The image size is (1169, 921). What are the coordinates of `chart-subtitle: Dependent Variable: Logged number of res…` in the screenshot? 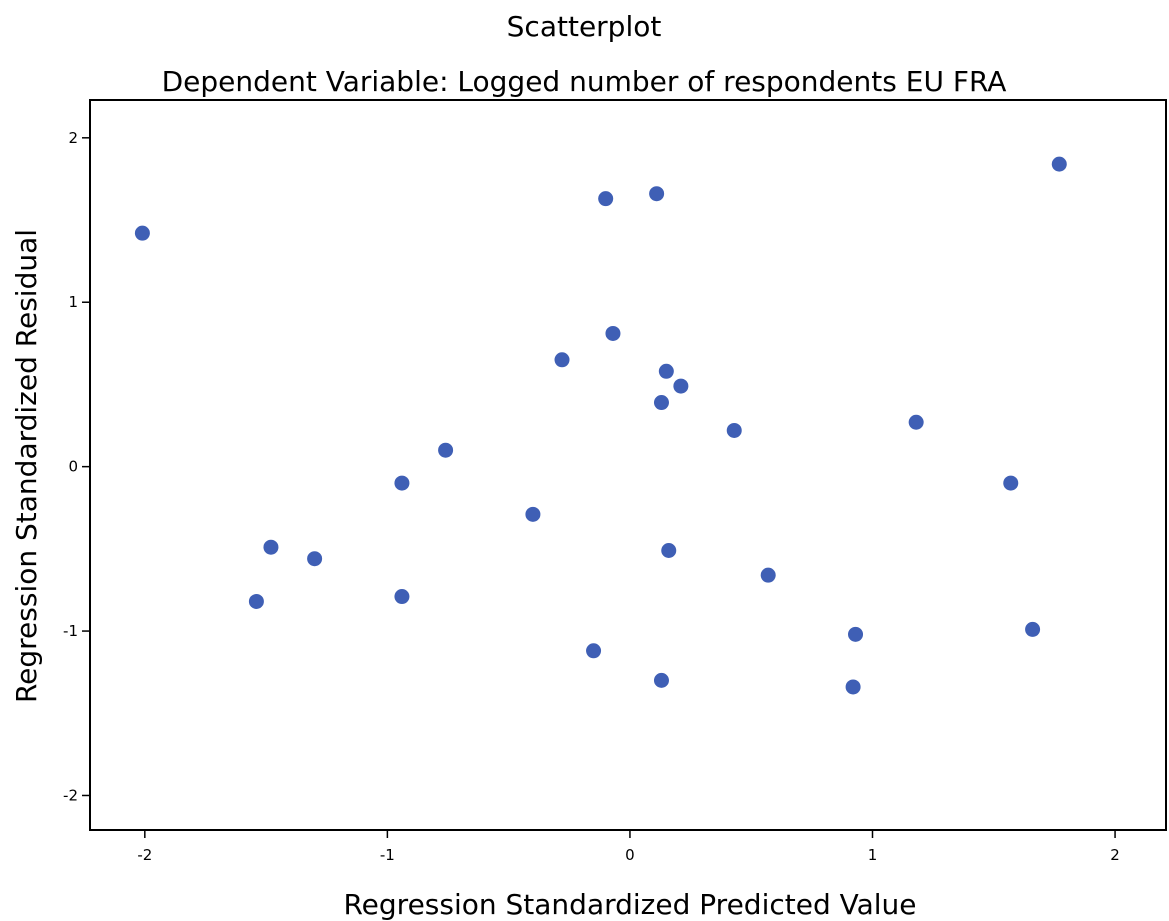 It's located at (584, 81).